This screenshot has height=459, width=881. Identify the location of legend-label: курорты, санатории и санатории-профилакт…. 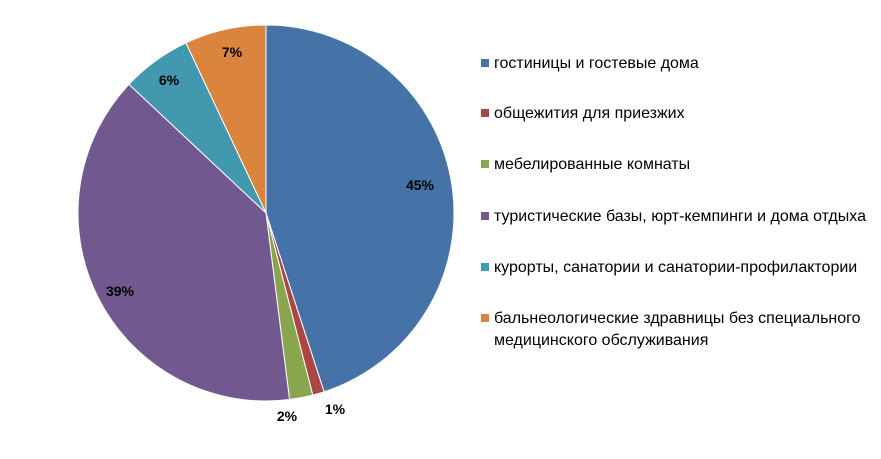
(676, 267).